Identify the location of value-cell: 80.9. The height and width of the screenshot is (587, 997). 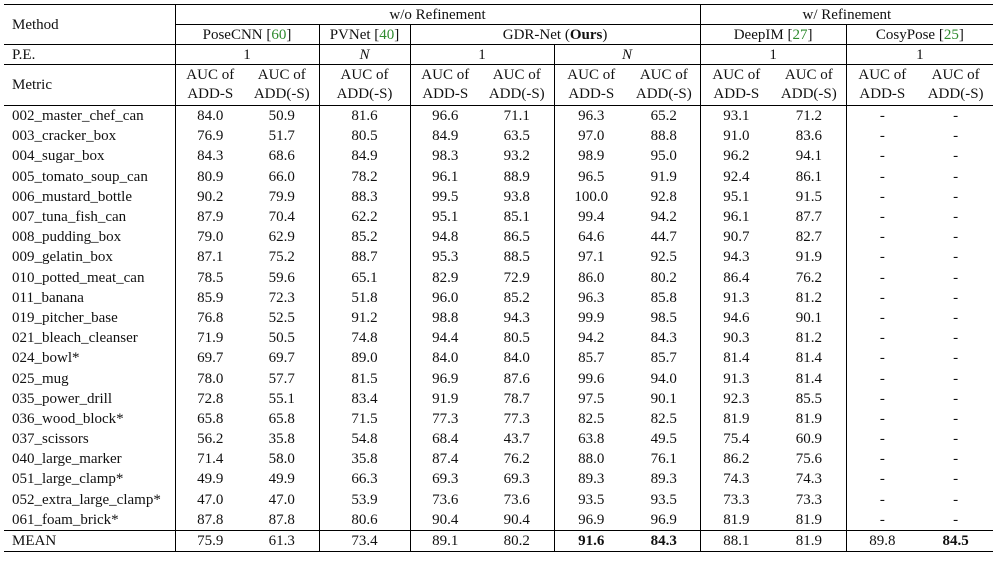
(210, 176).